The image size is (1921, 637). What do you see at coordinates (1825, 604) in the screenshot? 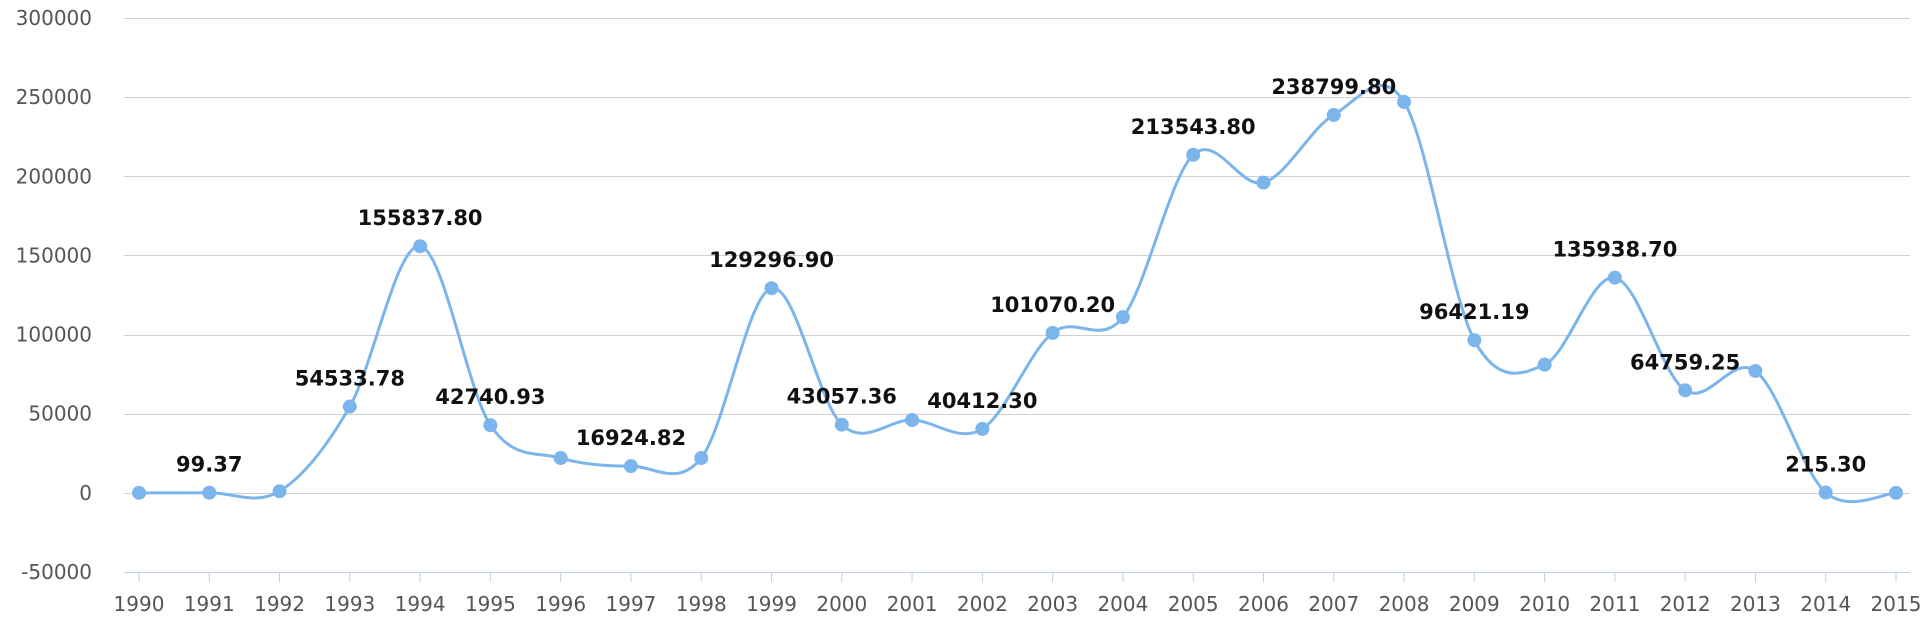
I see `x-tick-label: 2014` at bounding box center [1825, 604].